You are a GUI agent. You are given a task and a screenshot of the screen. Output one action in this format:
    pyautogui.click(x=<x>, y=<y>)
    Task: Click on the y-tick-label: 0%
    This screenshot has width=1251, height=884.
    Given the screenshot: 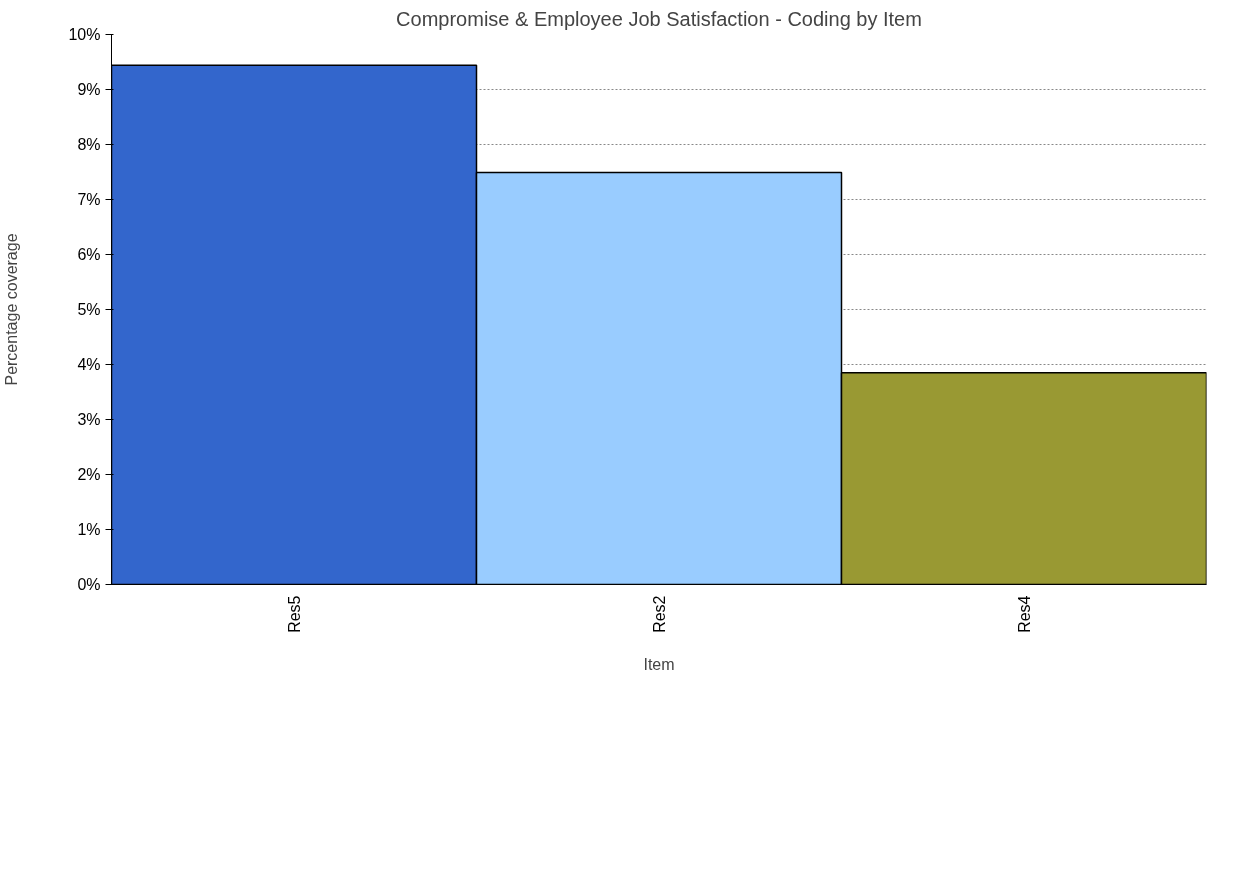 What is the action you would take?
    pyautogui.click(x=89, y=584)
    